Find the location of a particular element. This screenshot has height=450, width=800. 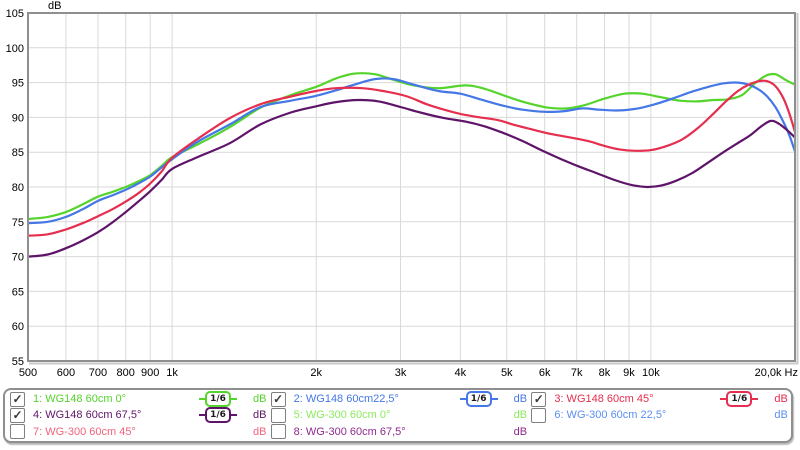

svg-text: 2k is located at coordinates (316, 373).